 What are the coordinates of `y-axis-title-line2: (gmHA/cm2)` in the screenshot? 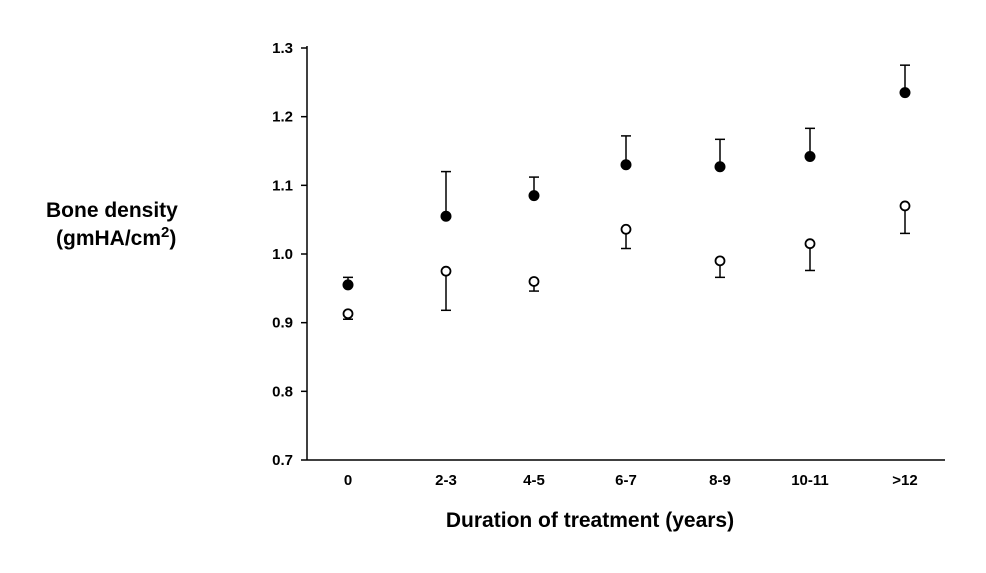 It's located at (116, 237).